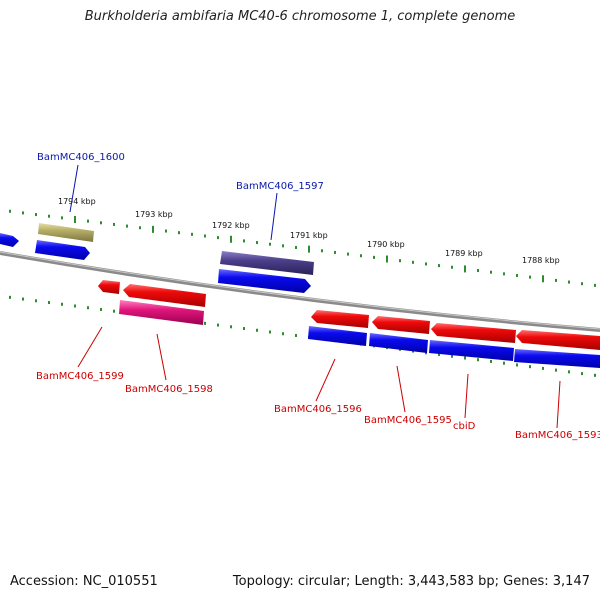  What do you see at coordinates (318, 409) in the screenshot?
I see `gene-label-1596: BamMC406_1596` at bounding box center [318, 409].